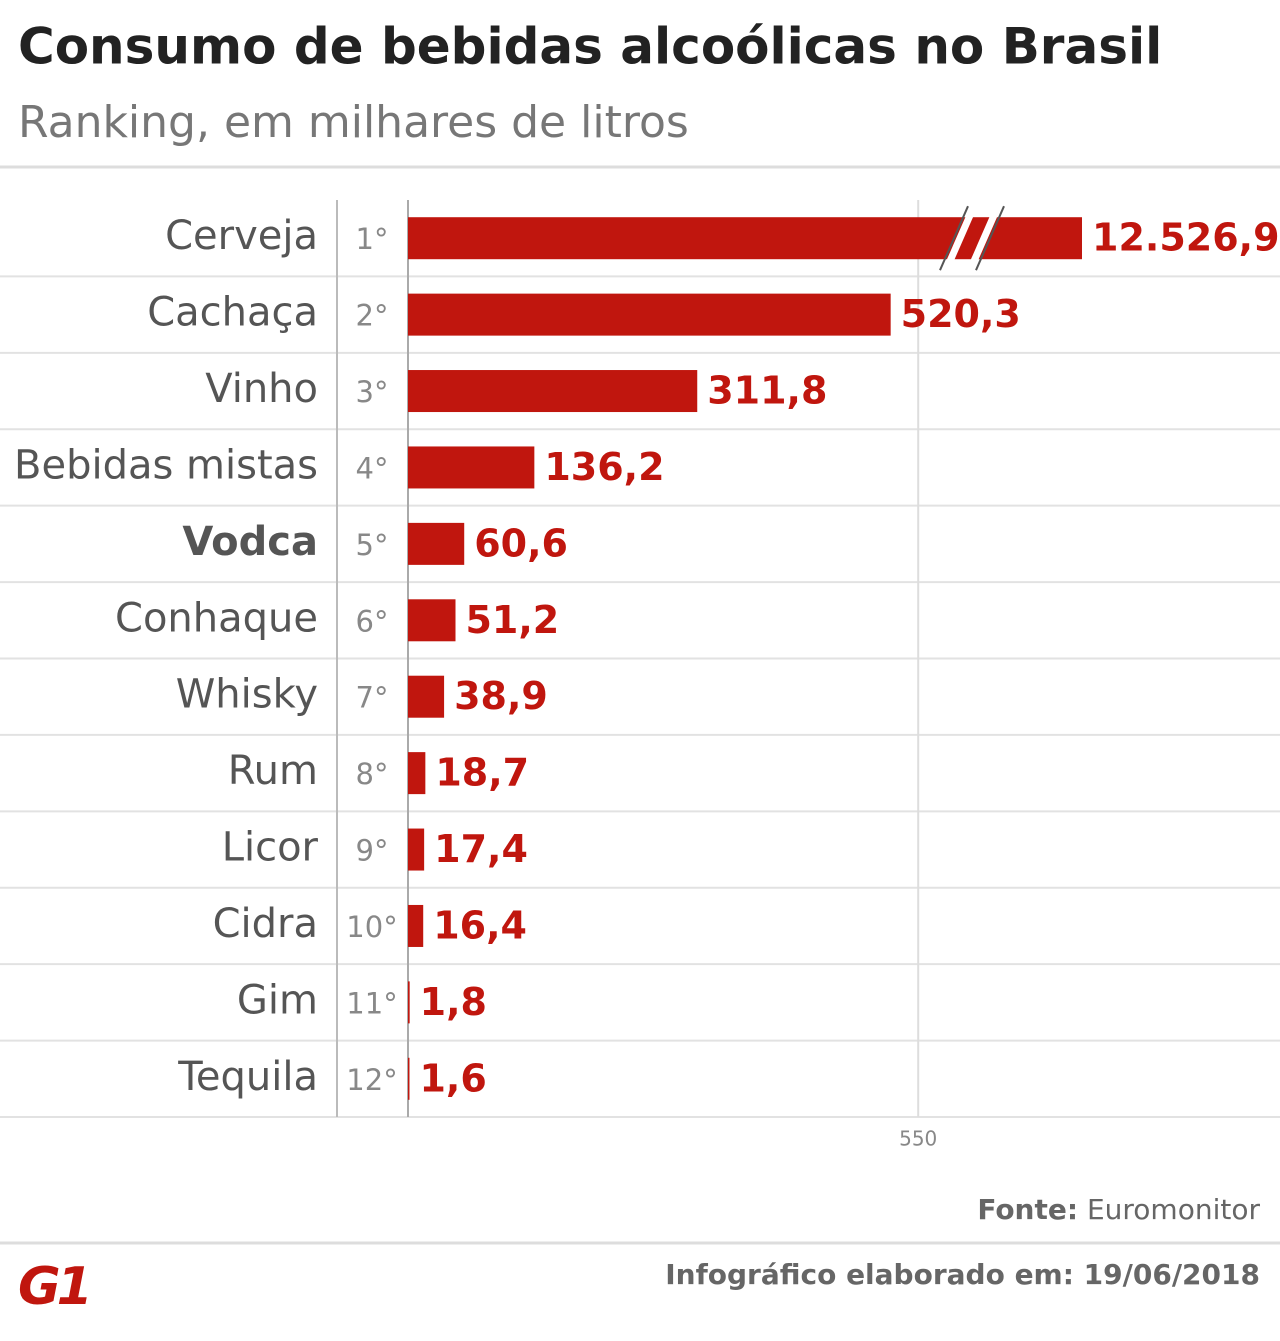  I want to click on value-label: 51,2, so click(512, 620).